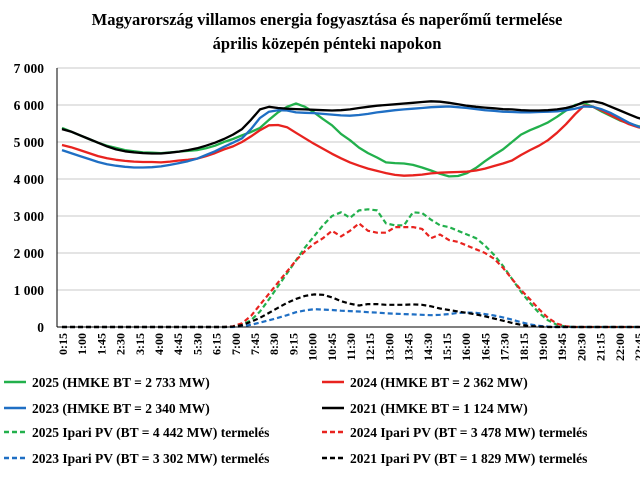 This screenshot has width=640, height=485. What do you see at coordinates (150, 432) in the screenshot?
I see `legend-label: 2025 Ipari PV (BT = 4 442 MW) termelés` at bounding box center [150, 432].